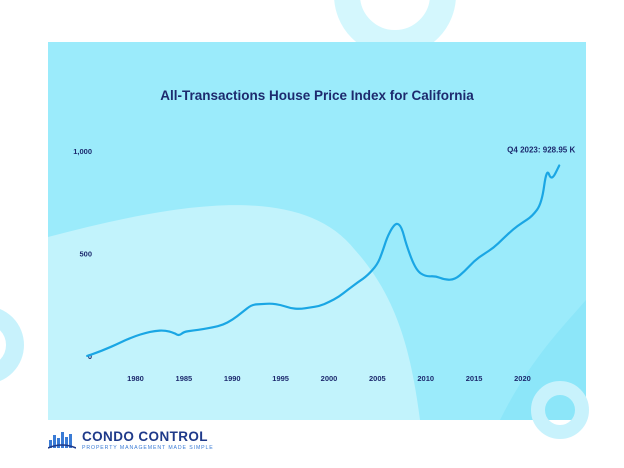  What do you see at coordinates (85, 253) in the screenshot?
I see `y-tick-label: 500` at bounding box center [85, 253].